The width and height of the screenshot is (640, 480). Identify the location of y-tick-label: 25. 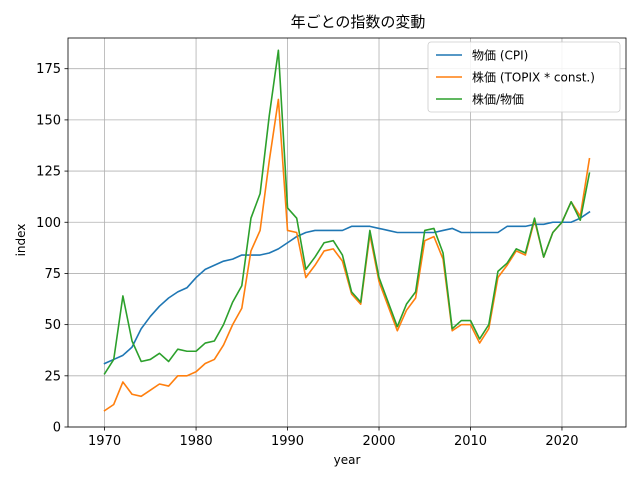
(52, 376).